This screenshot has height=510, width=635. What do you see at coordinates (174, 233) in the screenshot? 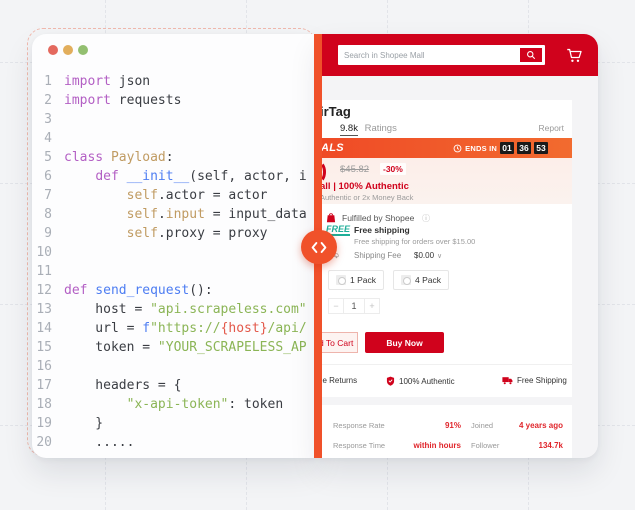
I see `code-line: 9 self.proxy = proxy` at bounding box center [174, 233].